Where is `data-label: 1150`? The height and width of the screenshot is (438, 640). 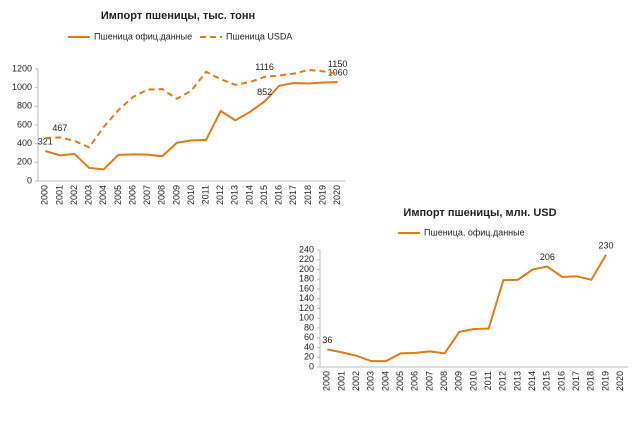 data-label: 1150 is located at coordinates (337, 64).